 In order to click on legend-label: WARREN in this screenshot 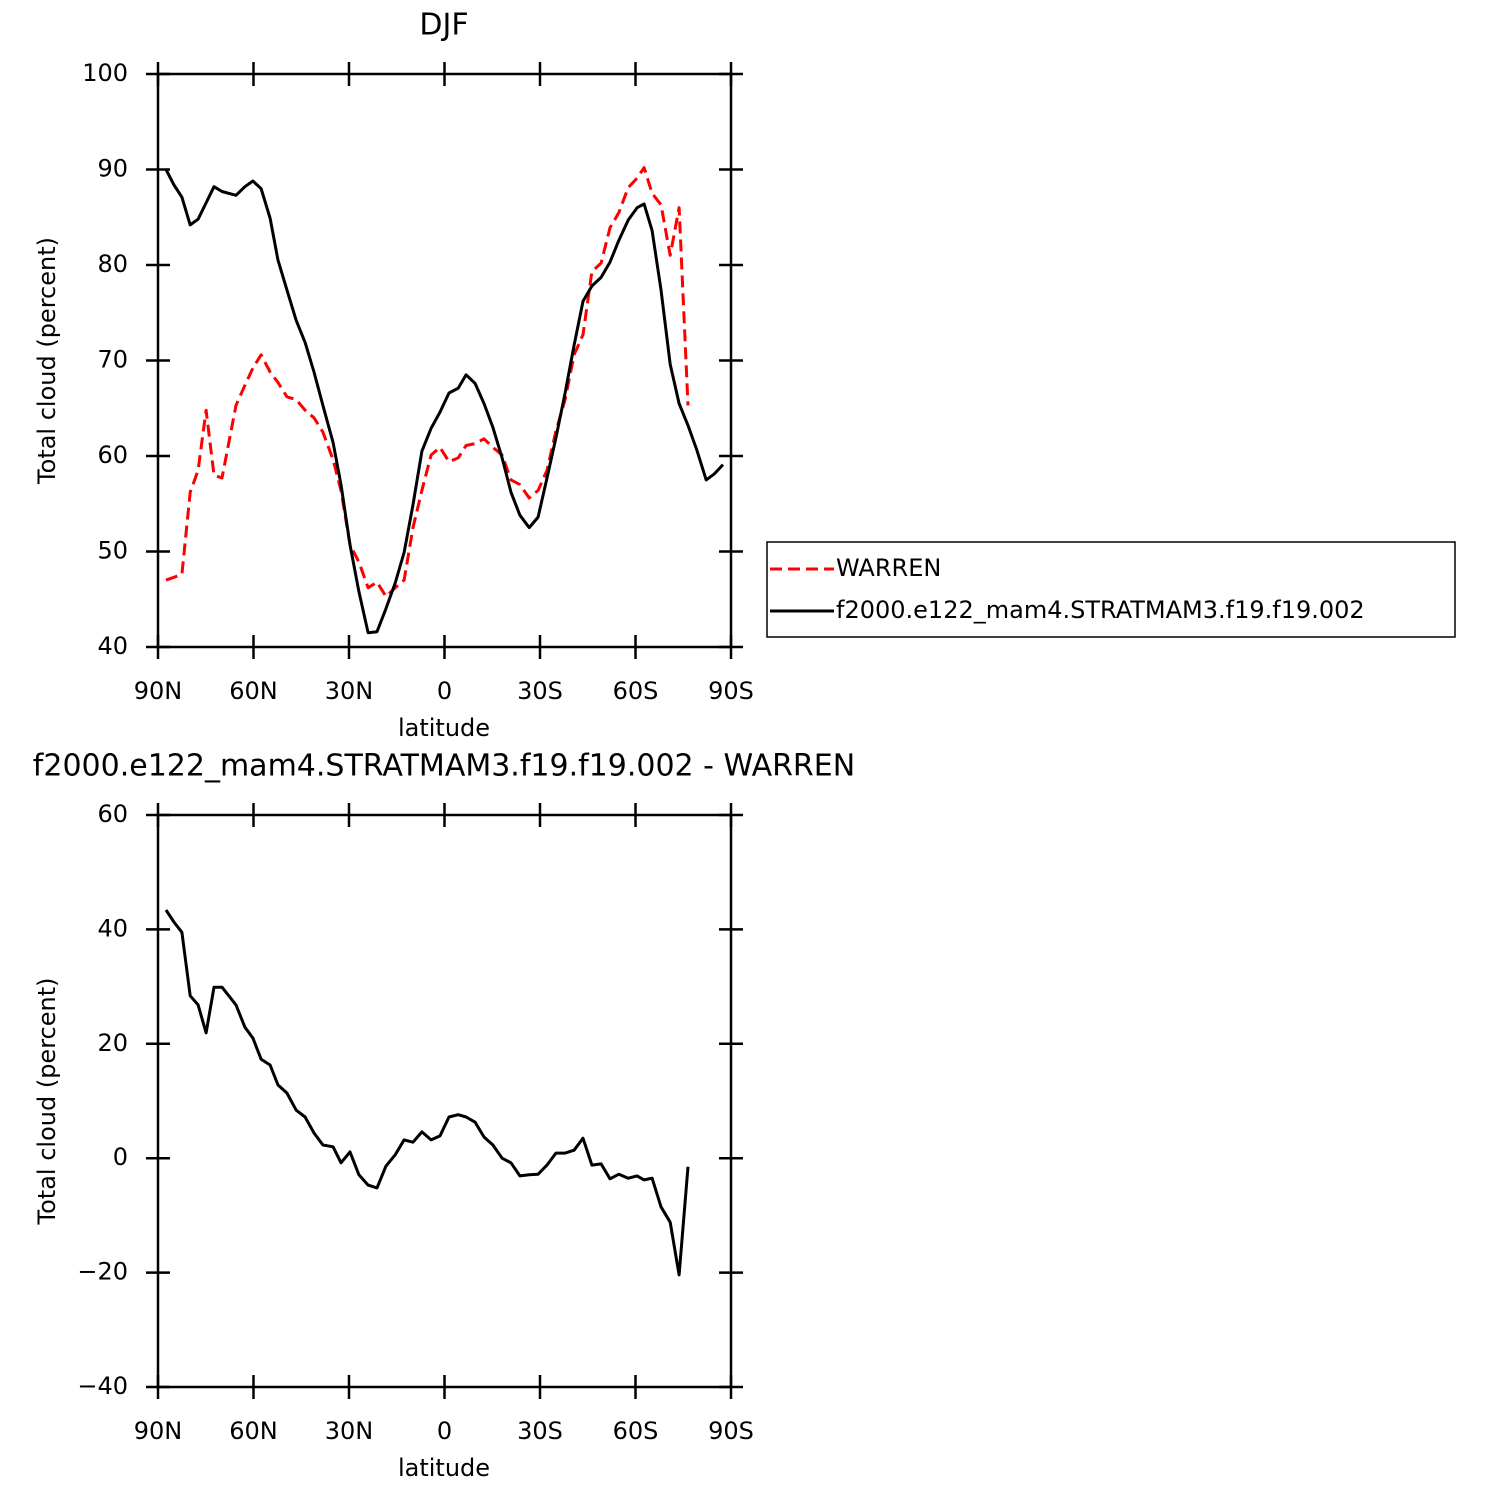, I will do `click(888, 568)`.